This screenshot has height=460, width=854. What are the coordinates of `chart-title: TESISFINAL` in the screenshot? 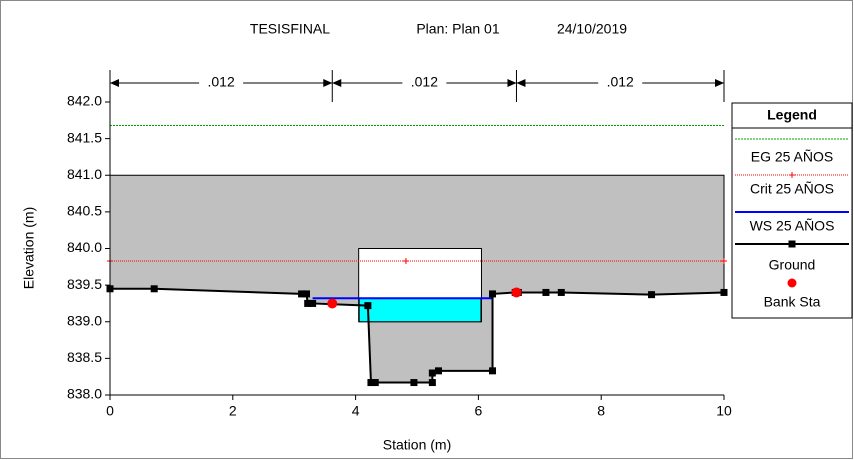 It's located at (290, 29).